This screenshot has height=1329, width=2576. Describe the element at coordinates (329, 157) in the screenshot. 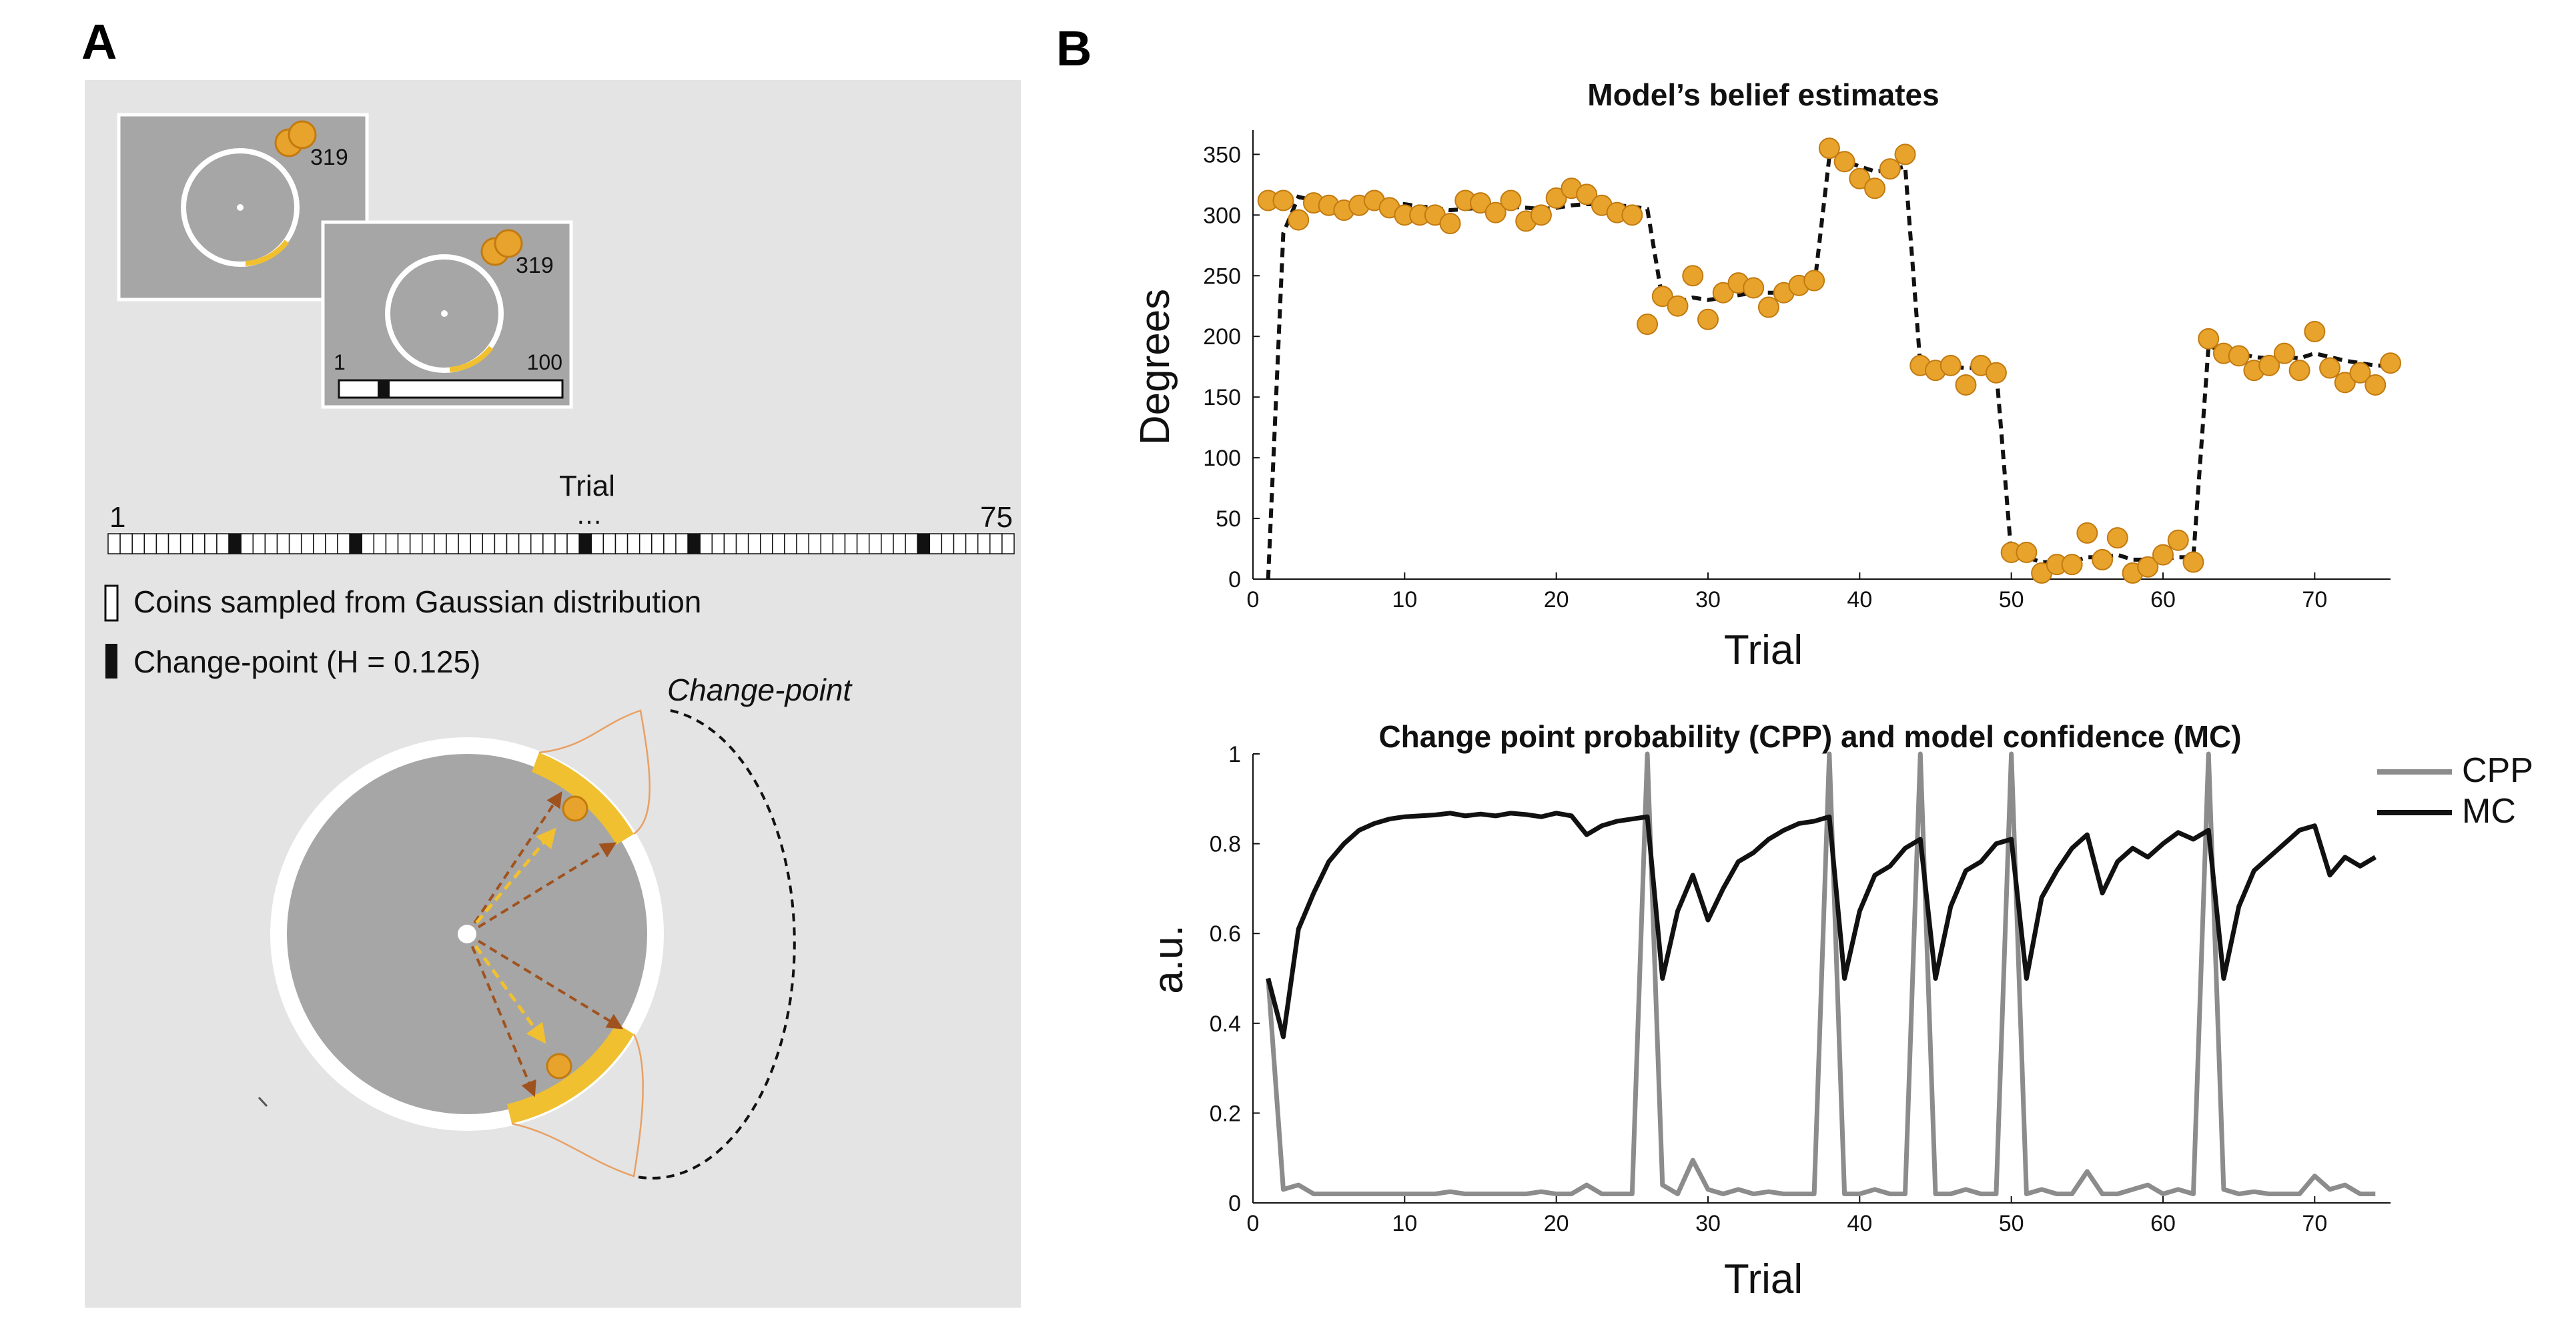

I see `screen-1-coin-count: 319` at that location.